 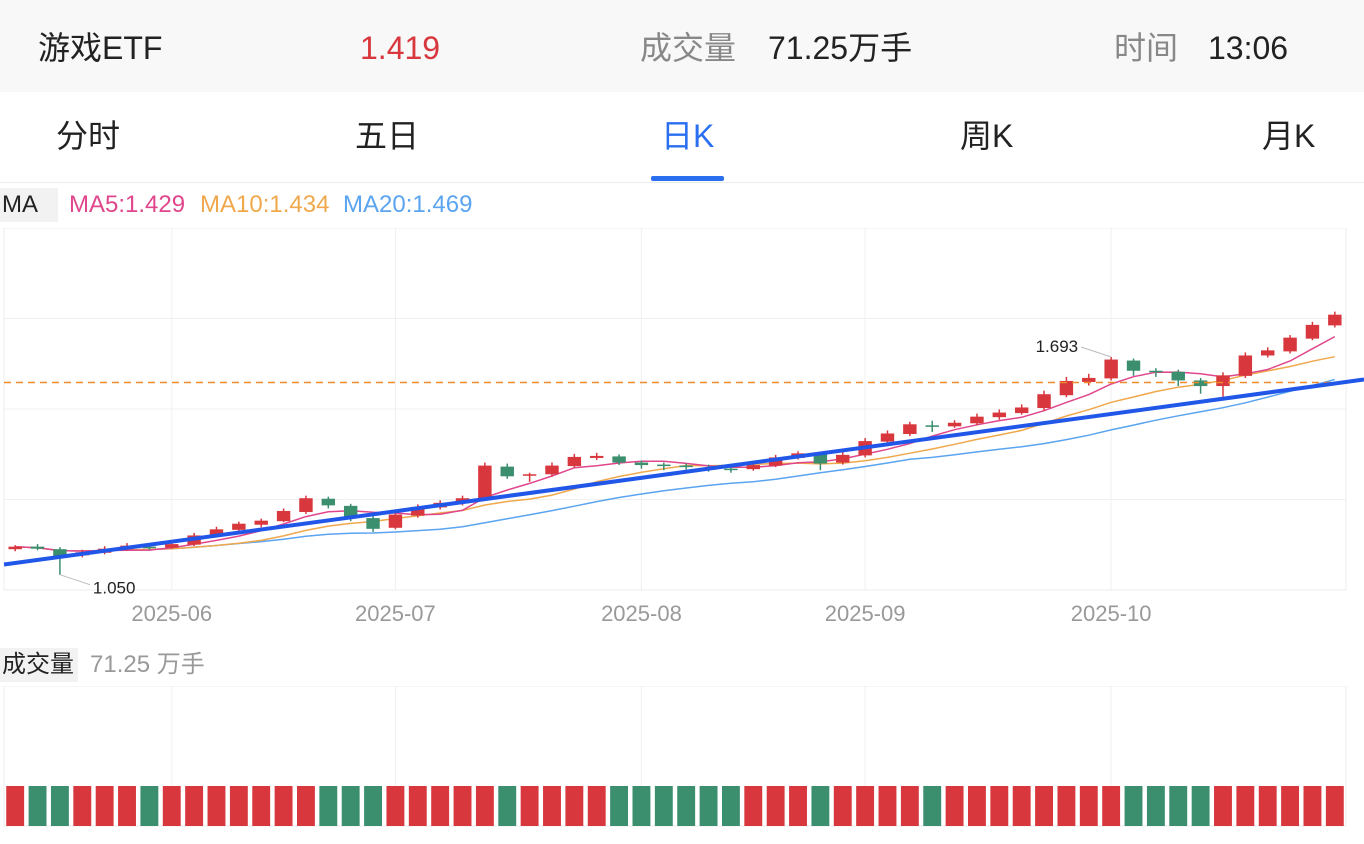 What do you see at coordinates (840, 48) in the screenshot?
I see `volume-value: 71.25万手` at bounding box center [840, 48].